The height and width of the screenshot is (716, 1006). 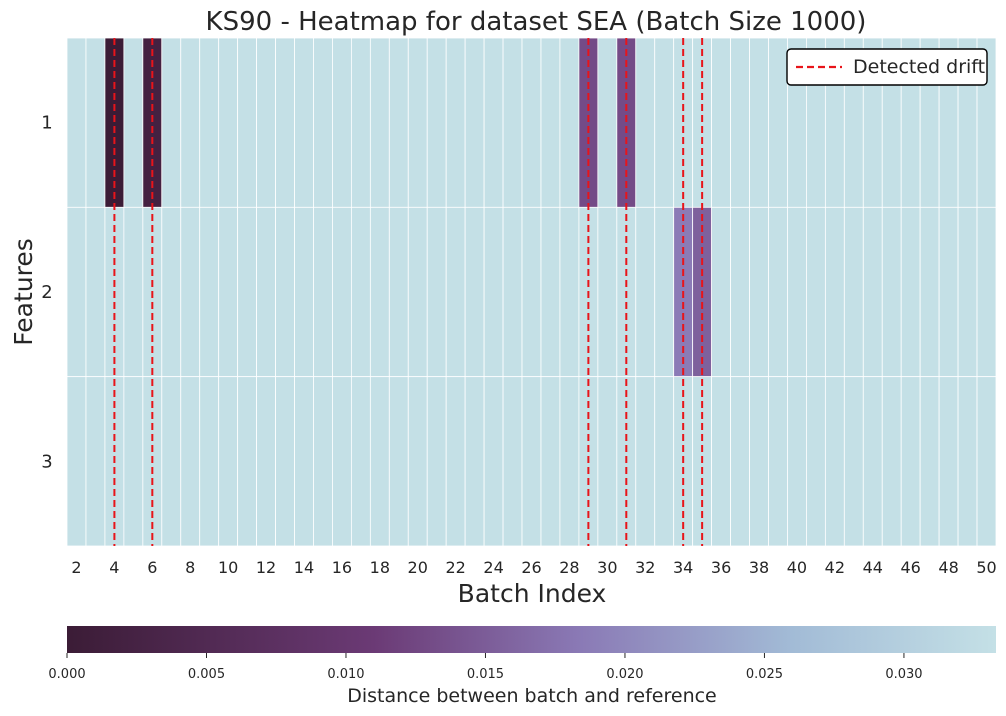 What do you see at coordinates (986, 567) in the screenshot?
I see `x-tick-label: 50` at bounding box center [986, 567].